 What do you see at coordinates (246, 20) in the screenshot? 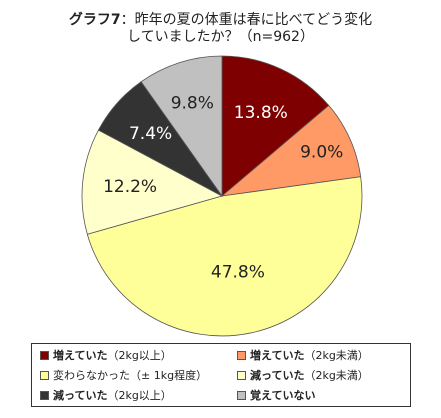
I see `title-line1: ：昨年の夏の体重は春に比べてどう変化` at bounding box center [246, 20].